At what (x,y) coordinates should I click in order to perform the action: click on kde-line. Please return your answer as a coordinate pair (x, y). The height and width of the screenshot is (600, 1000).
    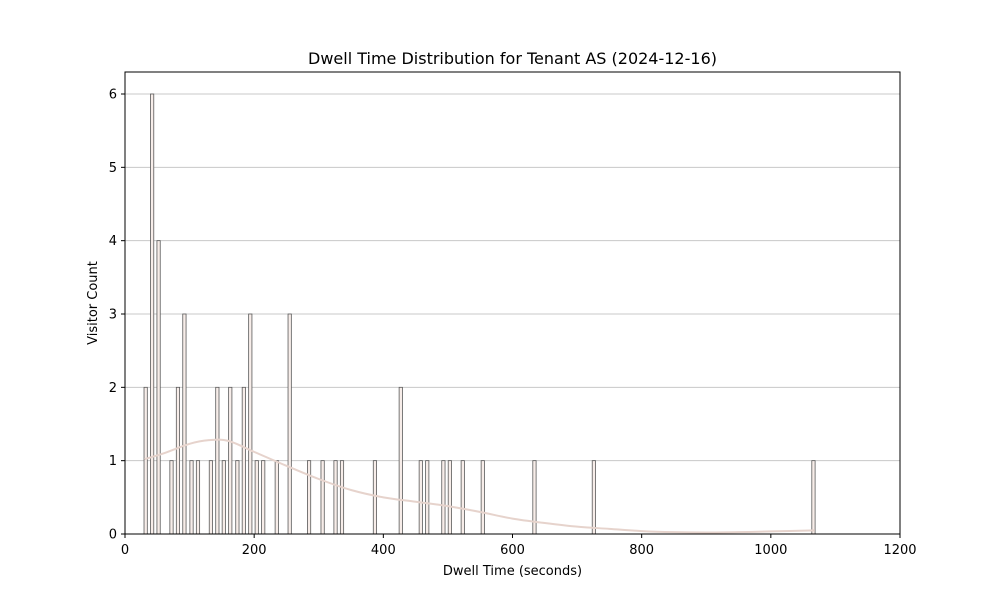
    Looking at the image, I should click on (479, 486).